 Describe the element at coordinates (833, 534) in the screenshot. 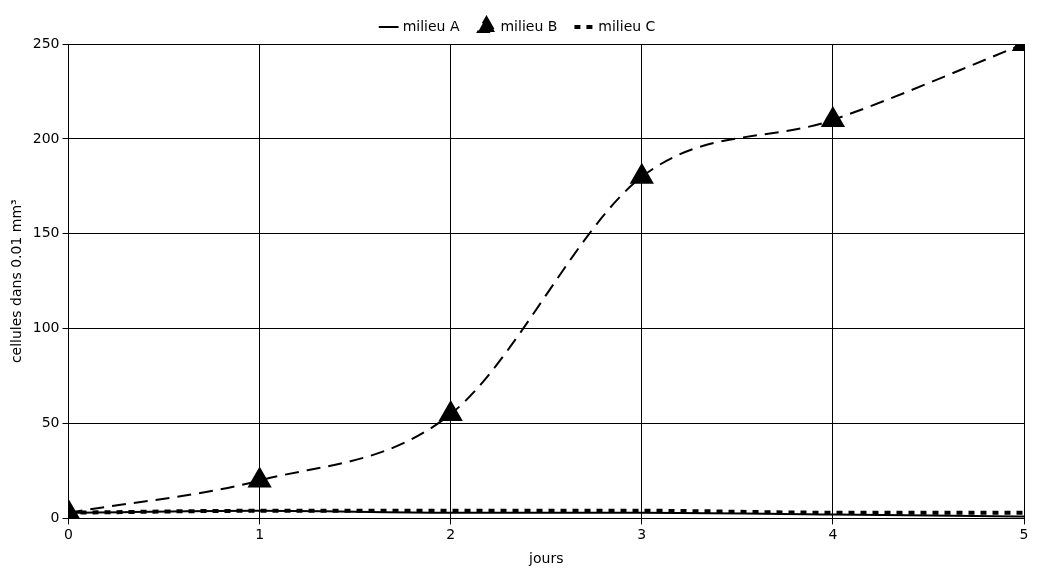

I see `x-tick-label: 4` at that location.